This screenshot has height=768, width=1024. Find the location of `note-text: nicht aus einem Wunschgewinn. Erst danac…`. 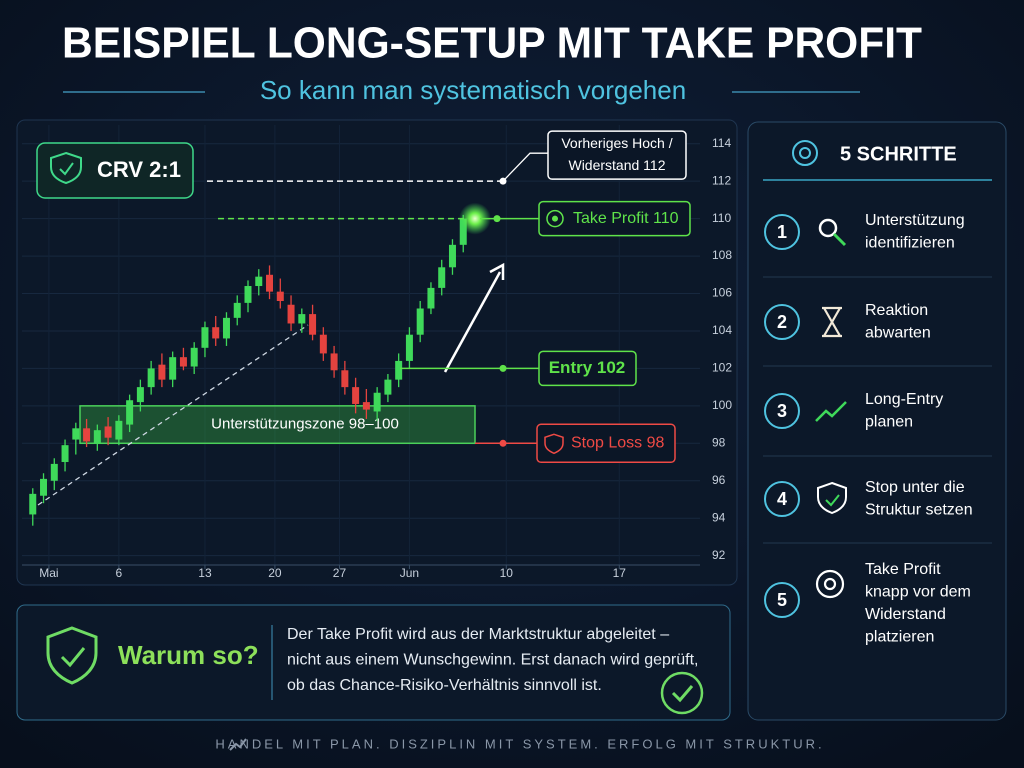

note-text: nicht aus einem Wunschgewinn. Erst danac… is located at coordinates (492, 660).